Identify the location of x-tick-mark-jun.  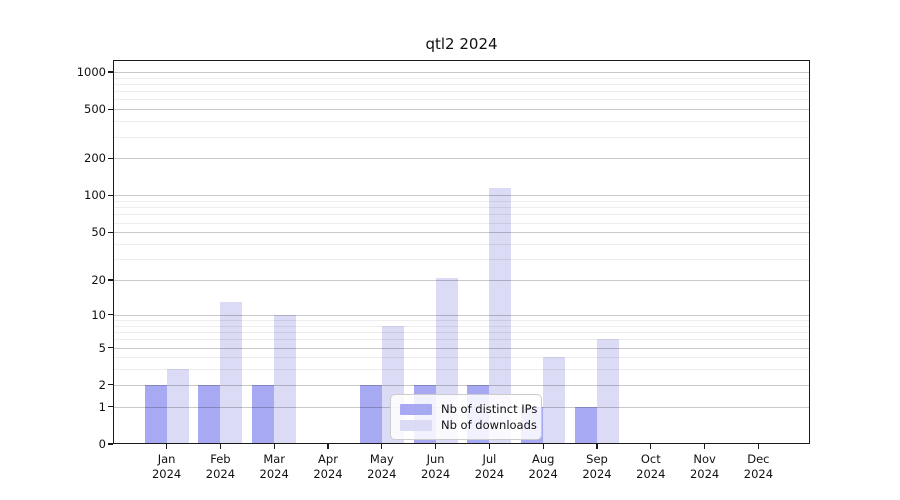
(436, 446).